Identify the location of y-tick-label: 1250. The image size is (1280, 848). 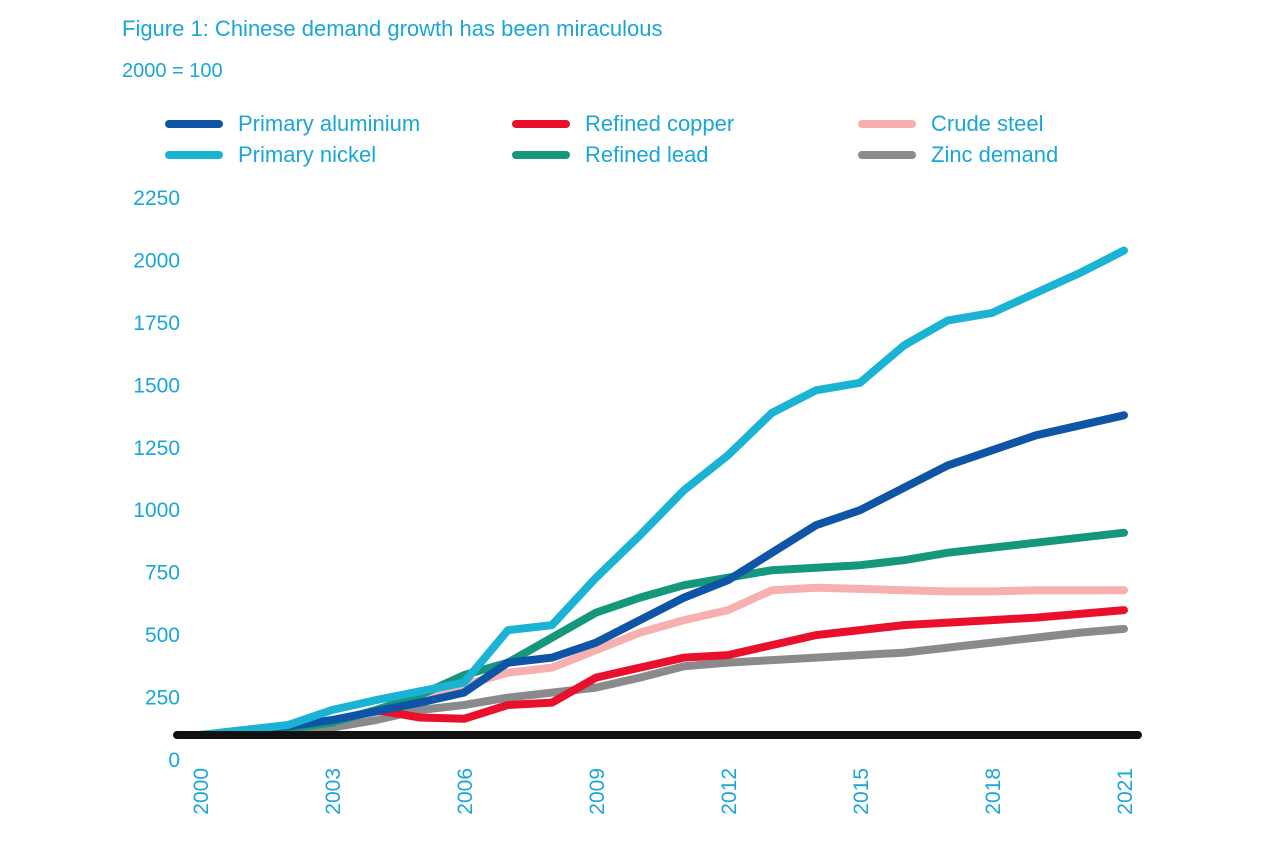
(156, 448).